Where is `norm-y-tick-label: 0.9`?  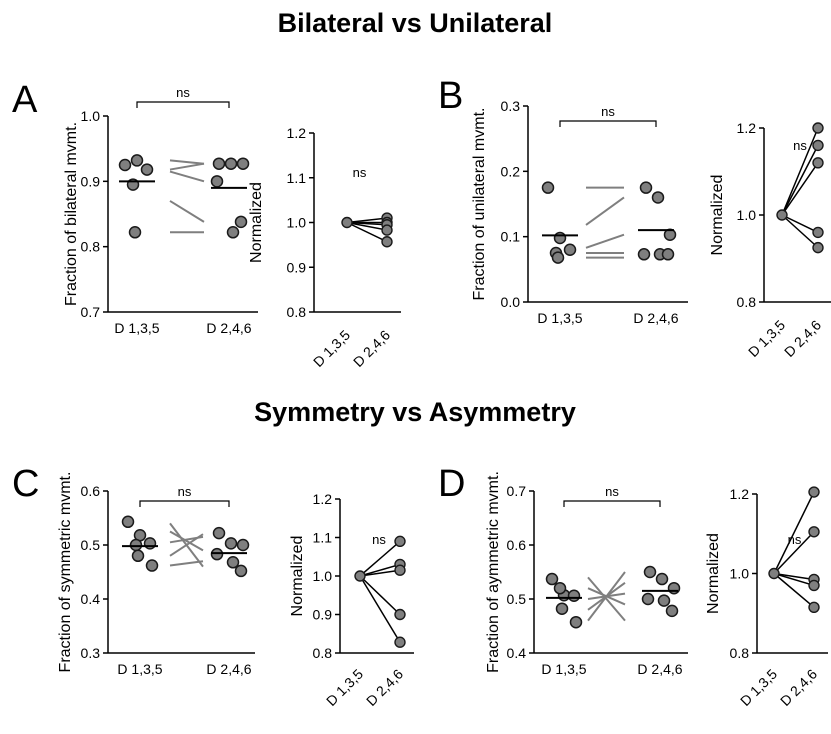
norm-y-tick-label: 0.9 is located at coordinates (323, 615).